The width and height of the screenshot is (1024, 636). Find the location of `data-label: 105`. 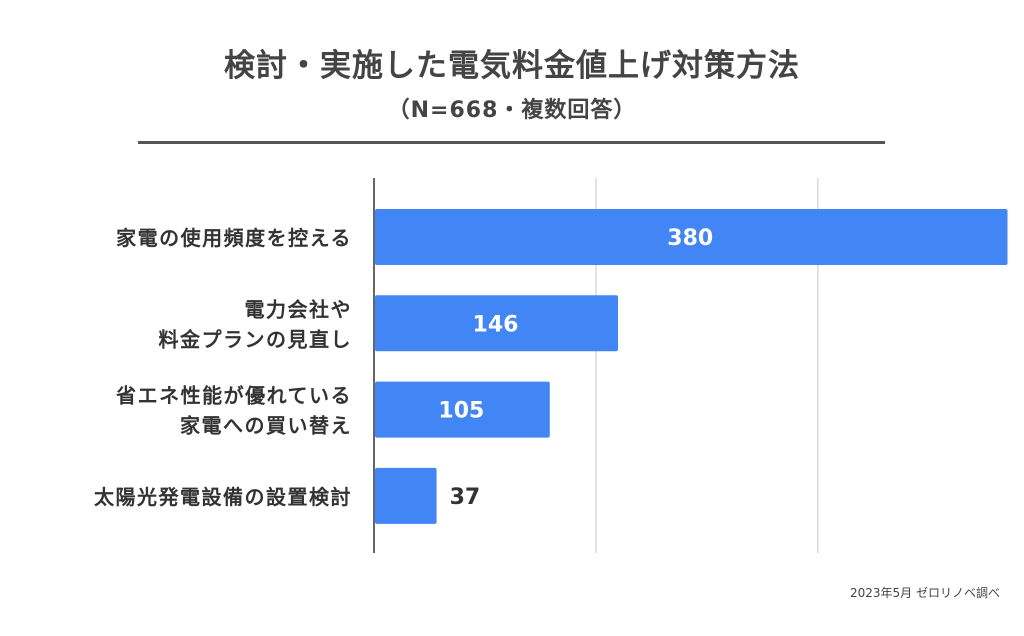

data-label: 105 is located at coordinates (461, 411).